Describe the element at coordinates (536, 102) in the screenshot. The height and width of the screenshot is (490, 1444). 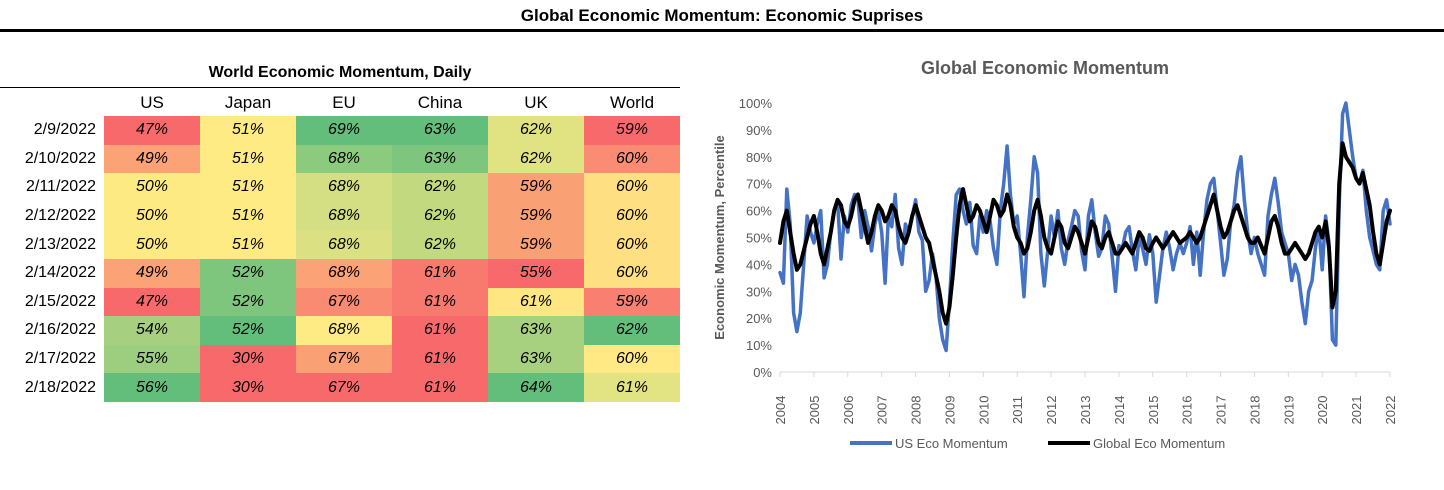
I see `heatmap-column-header: UK` at that location.